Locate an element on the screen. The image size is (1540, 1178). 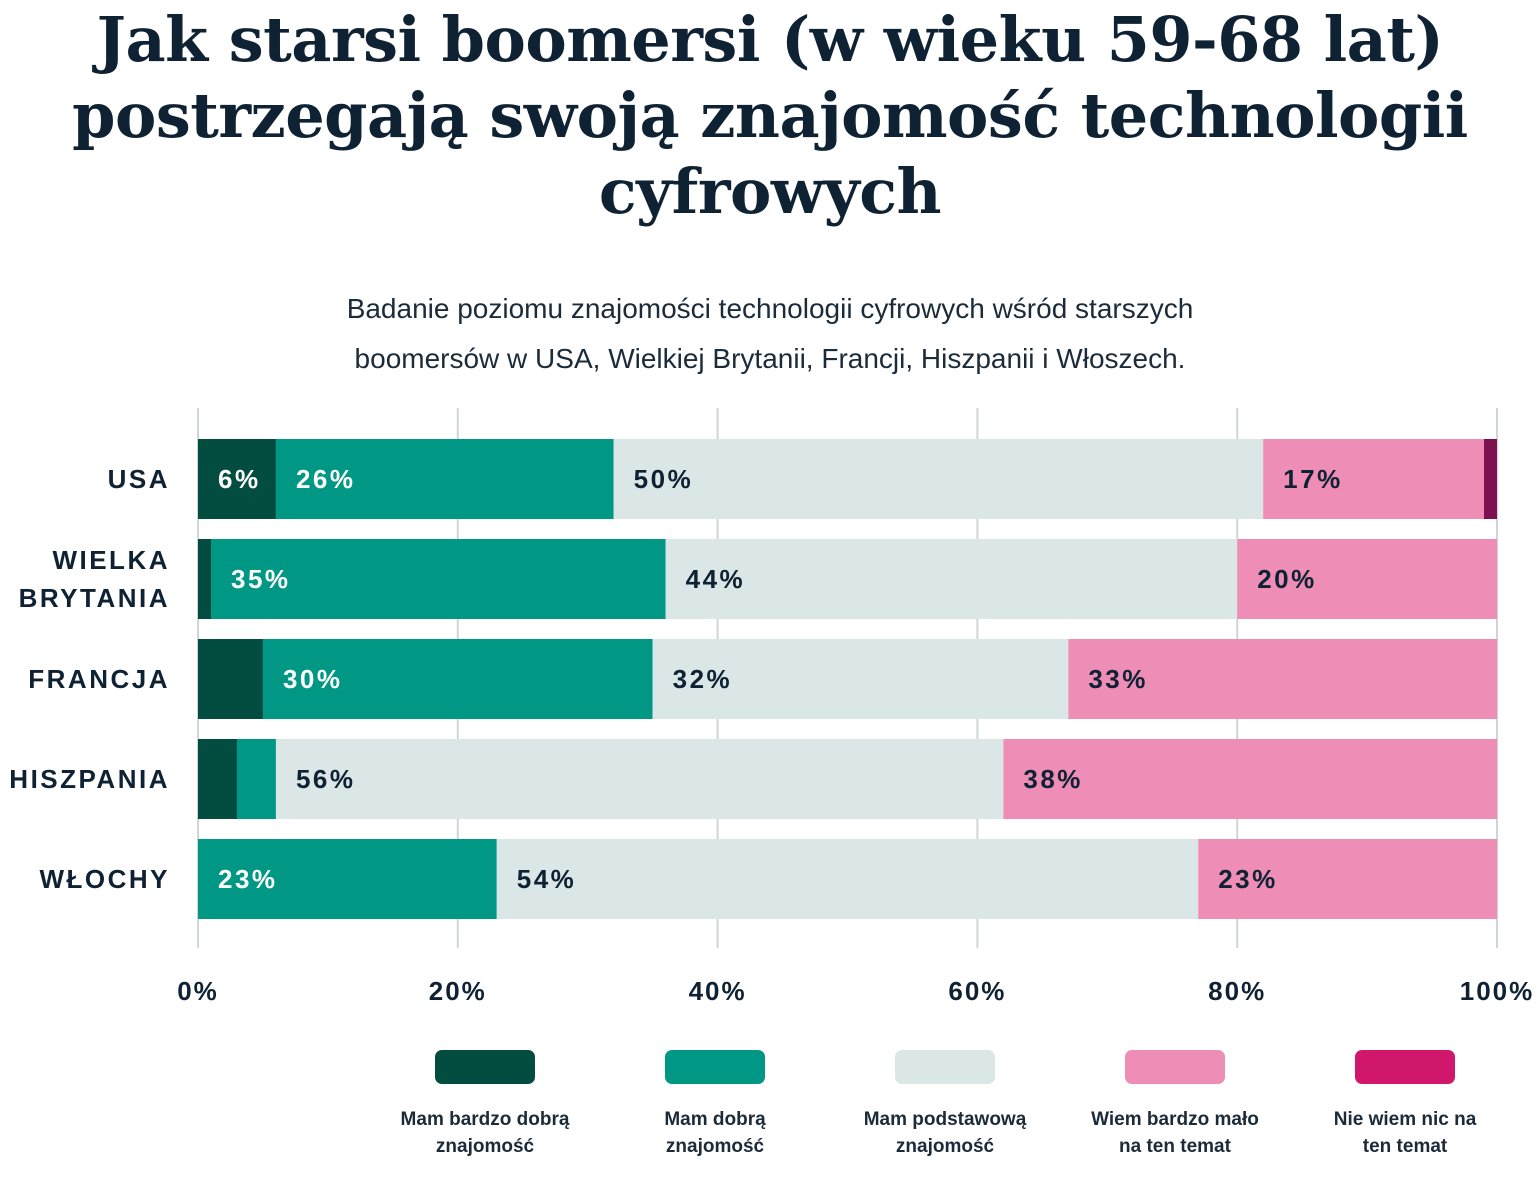
data-label: 33% is located at coordinates (1118, 679).